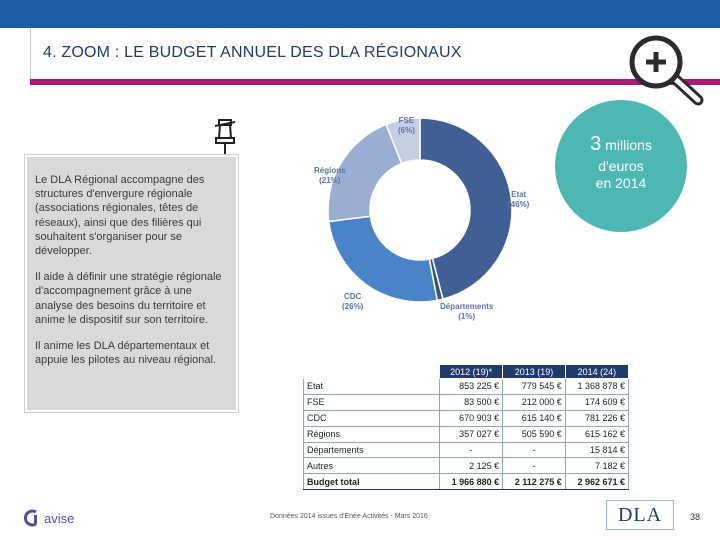 The width and height of the screenshot is (720, 540). What do you see at coordinates (534, 434) in the screenshot?
I see `cell-value: 505 590 €` at bounding box center [534, 434].